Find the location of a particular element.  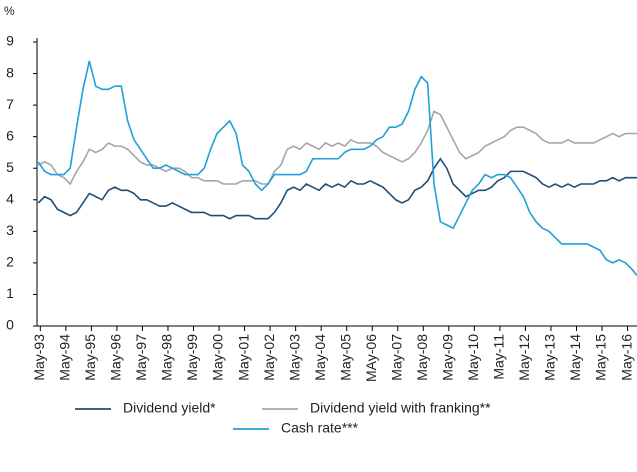

legend-label: Dividend yield with franking** is located at coordinates (400, 408).